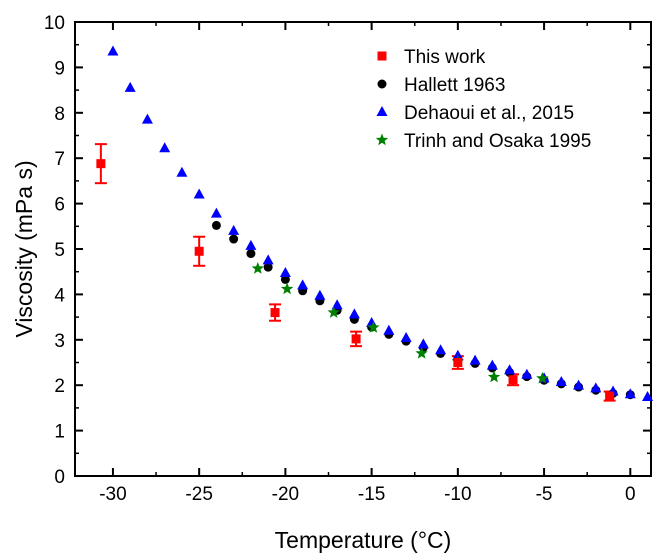  Describe the element at coordinates (59, 68) in the screenshot. I see `y-tick-label: 9` at that location.